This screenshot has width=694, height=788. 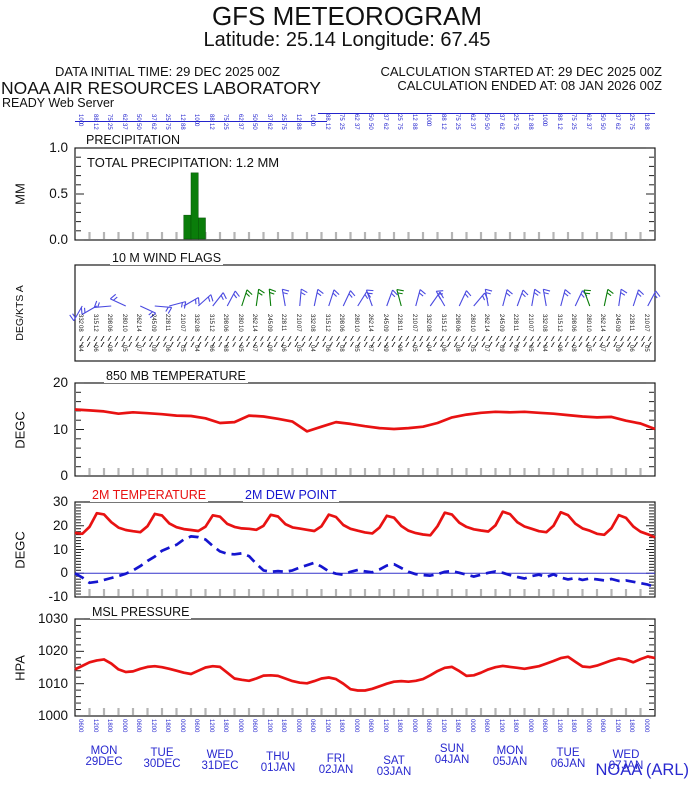 I want to click on day-date: 06JAN, so click(x=568, y=764).